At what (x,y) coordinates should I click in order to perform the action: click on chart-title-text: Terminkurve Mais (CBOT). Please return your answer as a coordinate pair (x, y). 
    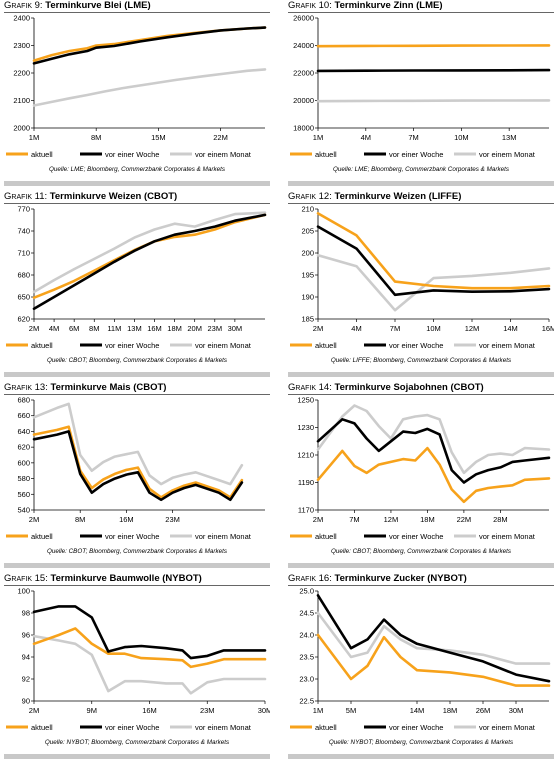
    Looking at the image, I should click on (107, 387).